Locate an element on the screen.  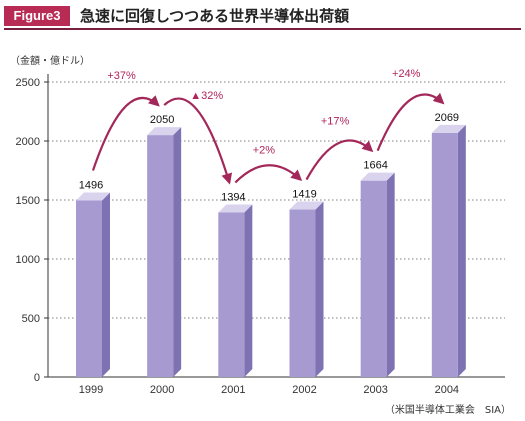
source-note: （米国半導体工業会 SIA） is located at coordinates (447, 410).